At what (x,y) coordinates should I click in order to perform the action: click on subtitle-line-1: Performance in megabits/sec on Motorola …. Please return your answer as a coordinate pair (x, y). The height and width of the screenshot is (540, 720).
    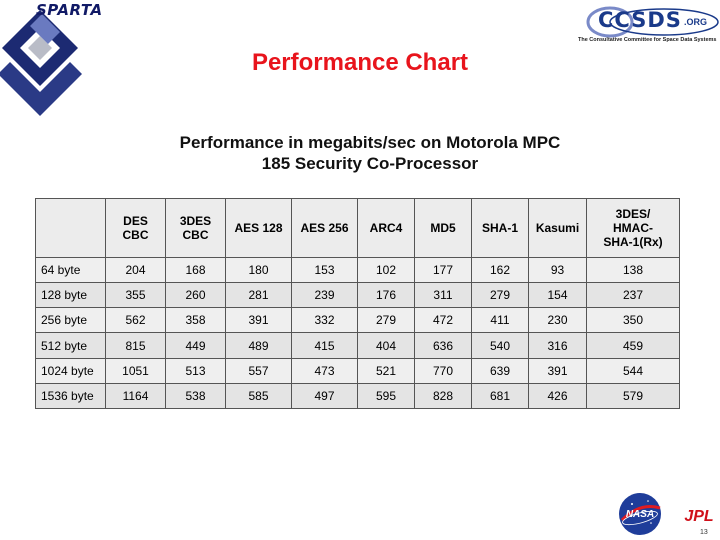
    Looking at the image, I should click on (370, 142).